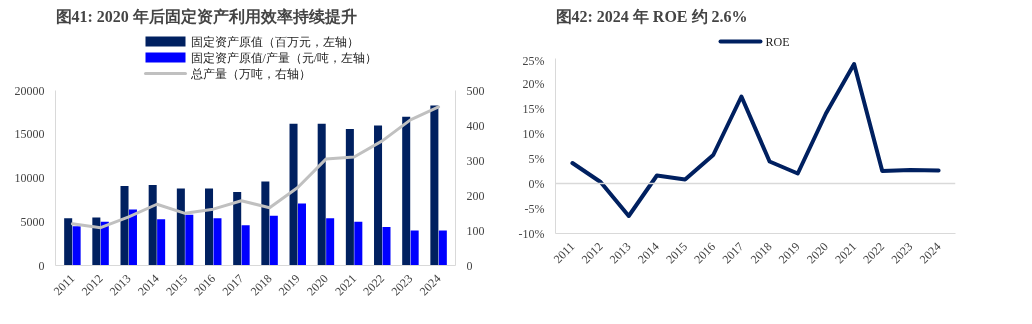 This screenshot has height=324, width=1032. I want to click on y-tick-label: 20%, so click(533, 83).